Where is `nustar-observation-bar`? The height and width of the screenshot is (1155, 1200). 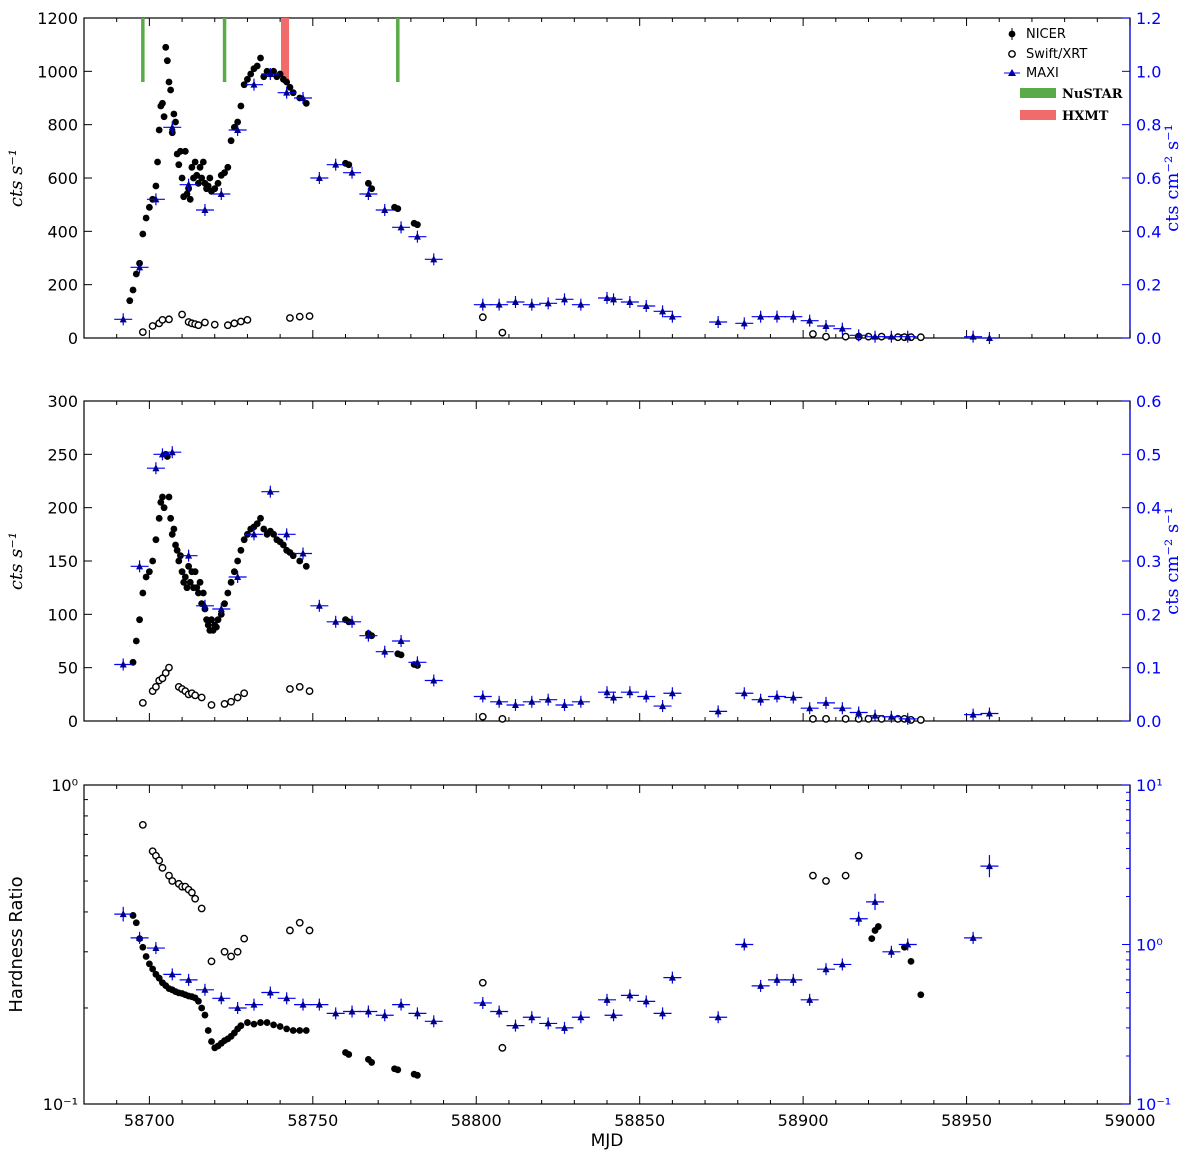 nustar-observation-bar is located at coordinates (398, 50).